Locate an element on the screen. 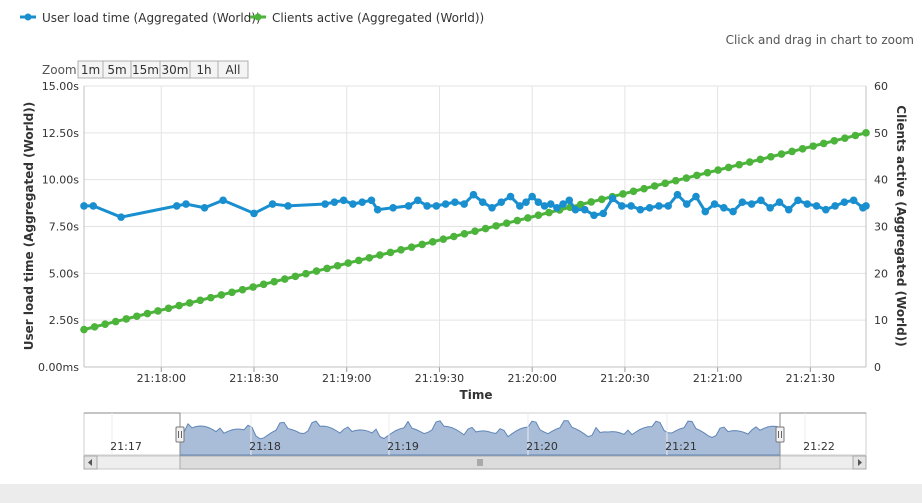  y-axis-right-title: Clients active (Aggregated (World)) is located at coordinates (901, 225).